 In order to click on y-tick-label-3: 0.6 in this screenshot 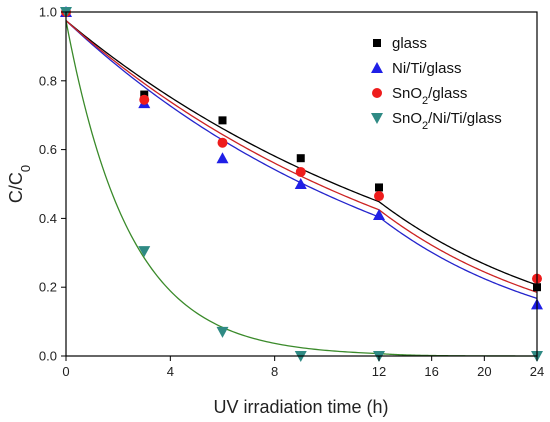, I will do `click(48, 149)`.